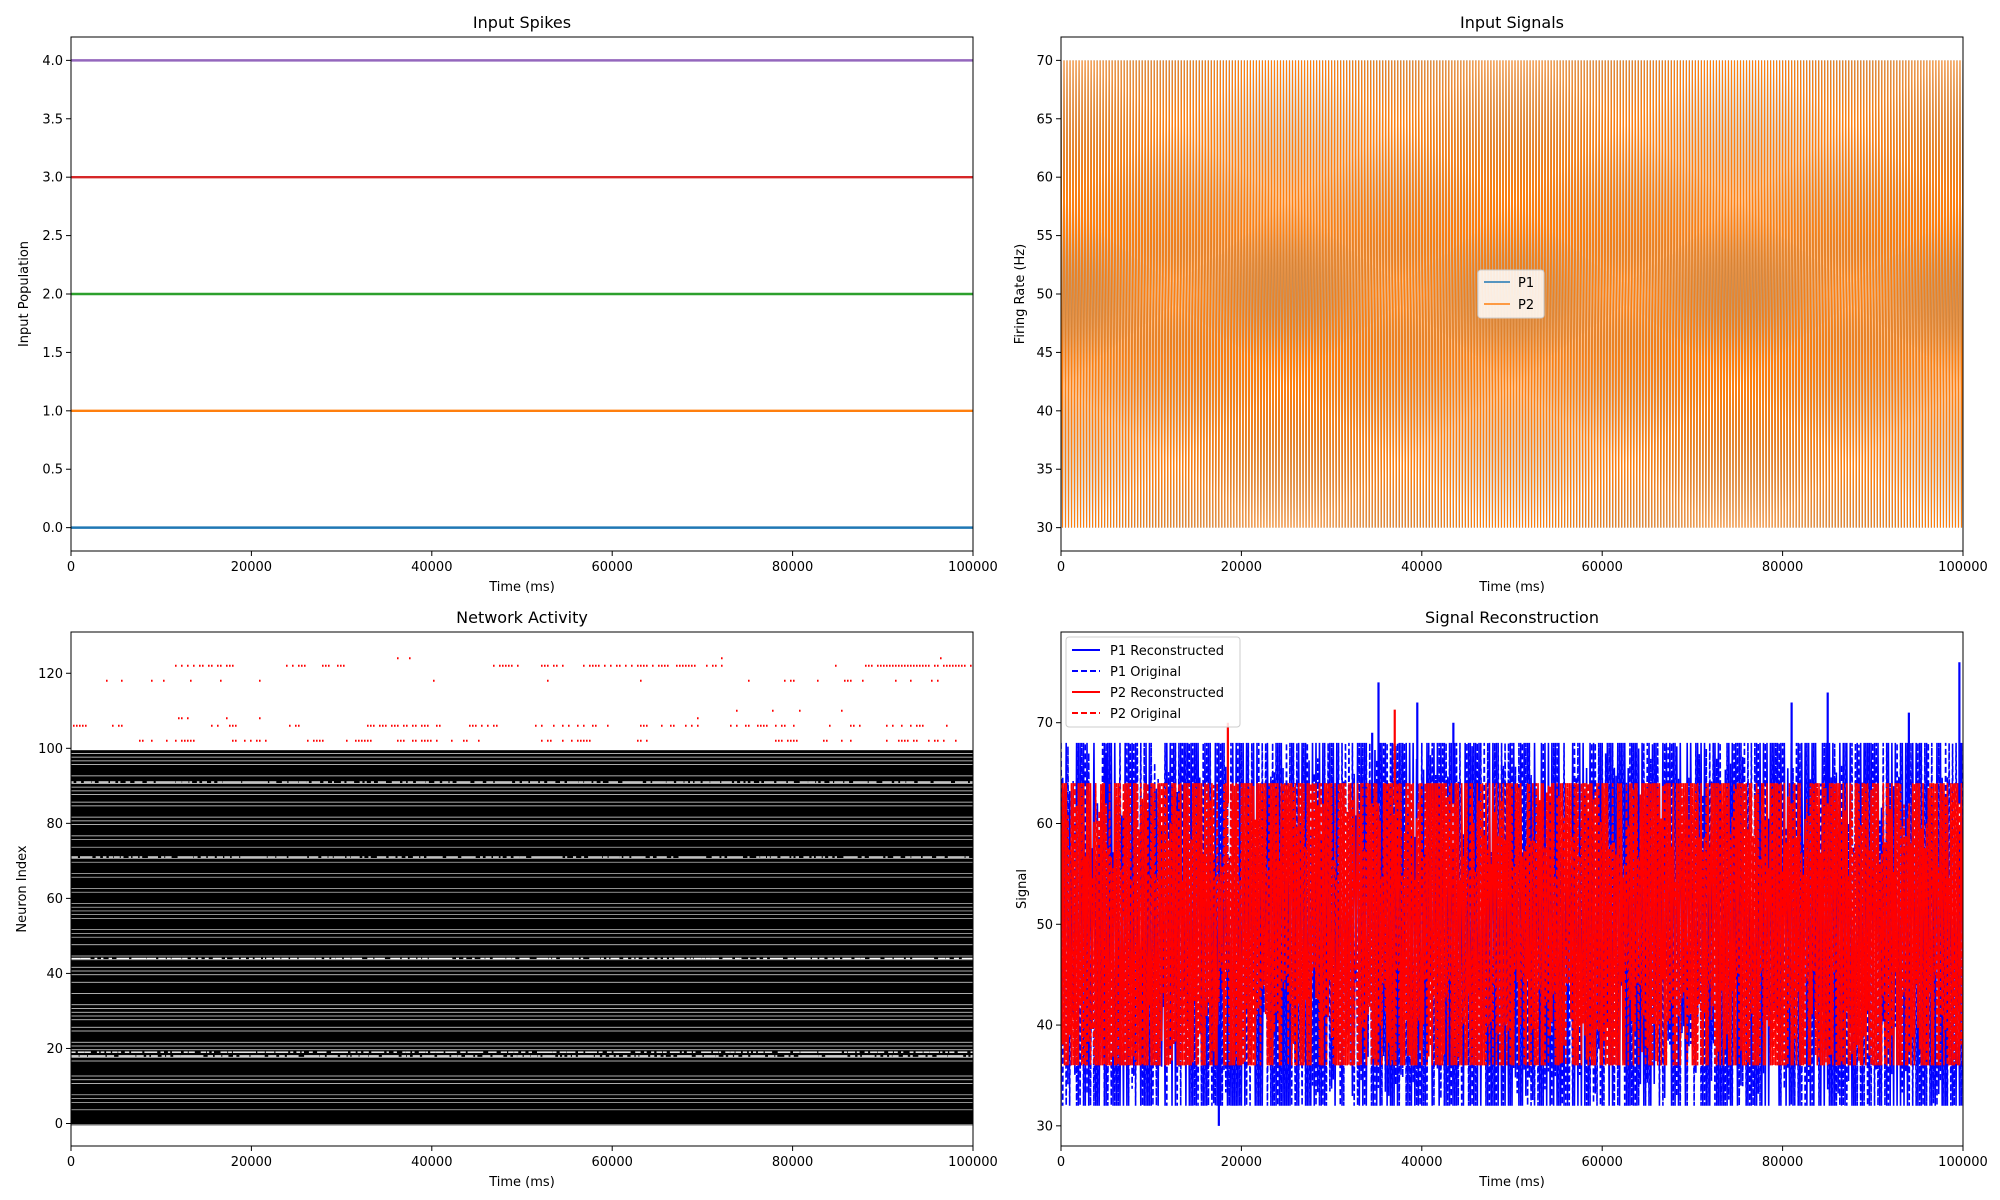  Describe the element at coordinates (1167, 651) in the screenshot. I see `legend-label-p1-reconstructed: P1 Reconstructed` at that location.